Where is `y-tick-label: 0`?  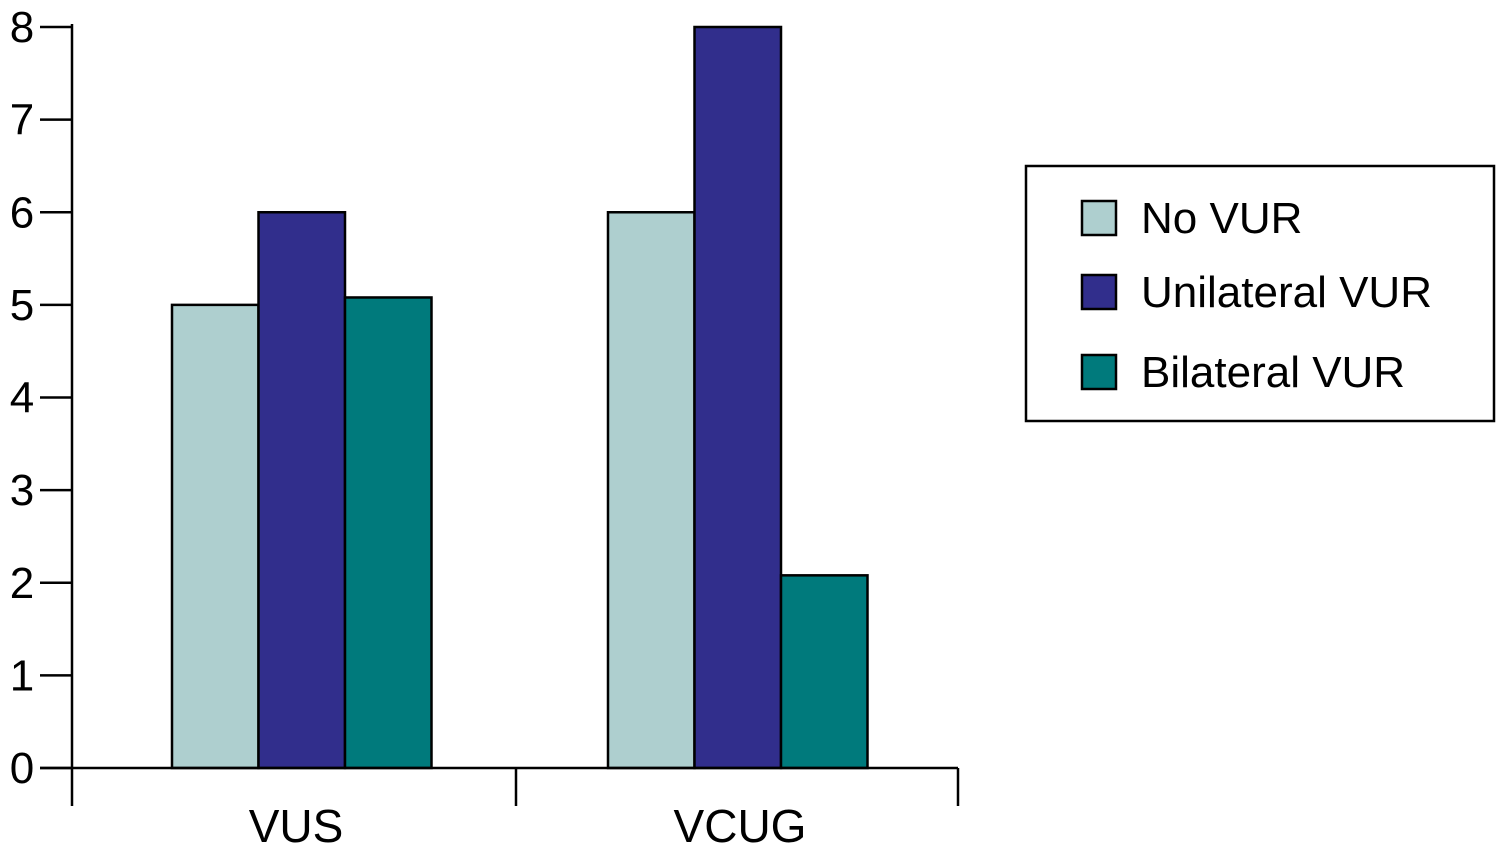 y-tick-label: 0 is located at coordinates (22, 768).